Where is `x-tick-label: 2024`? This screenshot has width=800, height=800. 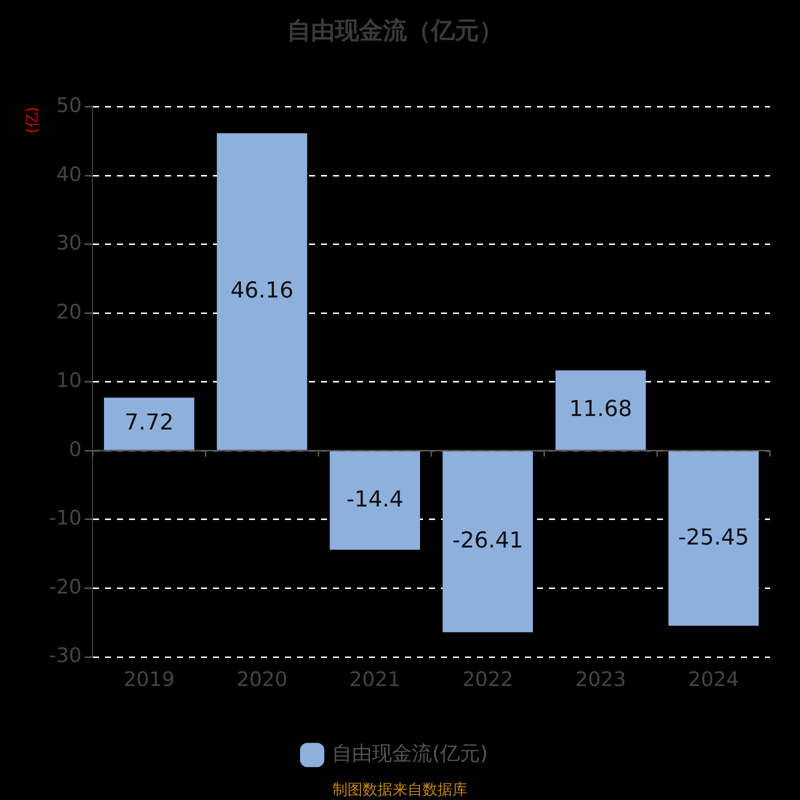
x-tick-label: 2024 is located at coordinates (714, 679).